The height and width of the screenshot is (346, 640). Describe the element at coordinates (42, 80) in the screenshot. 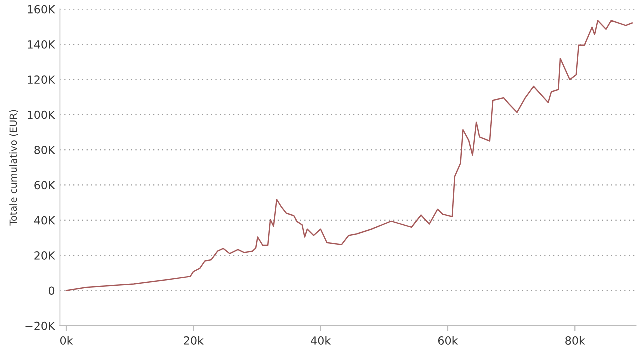

I see `y-tick-label: 120K` at that location.